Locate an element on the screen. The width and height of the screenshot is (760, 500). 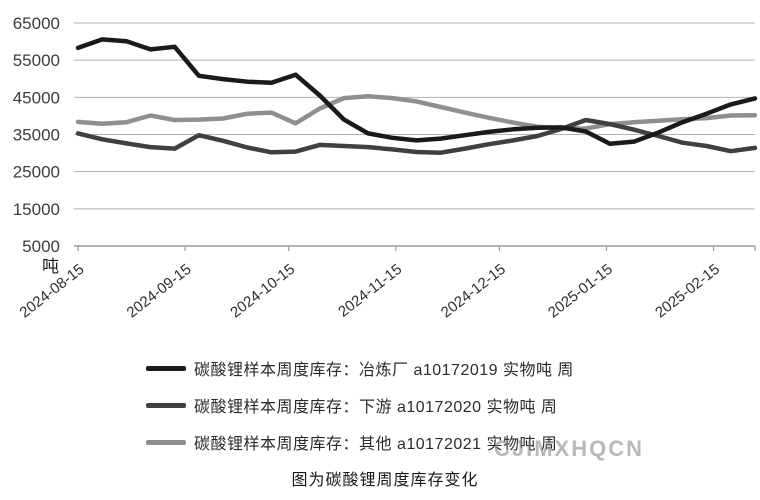
chart-caption: 图为碳酸锂周度库存变化 is located at coordinates (385, 480).